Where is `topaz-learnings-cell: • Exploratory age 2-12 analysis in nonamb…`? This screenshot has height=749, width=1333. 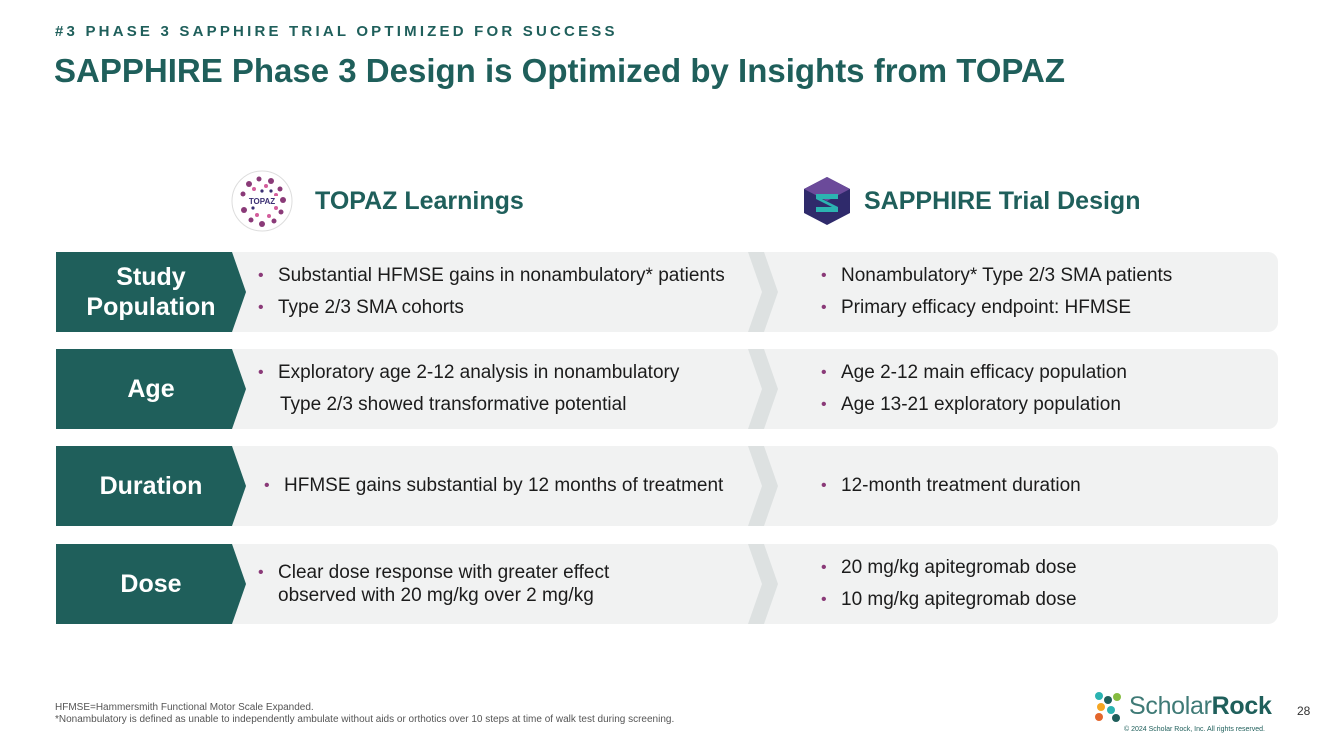
topaz-learnings-cell: • Exploratory age 2-12 analysis in nonamb… is located at coordinates (508, 389).